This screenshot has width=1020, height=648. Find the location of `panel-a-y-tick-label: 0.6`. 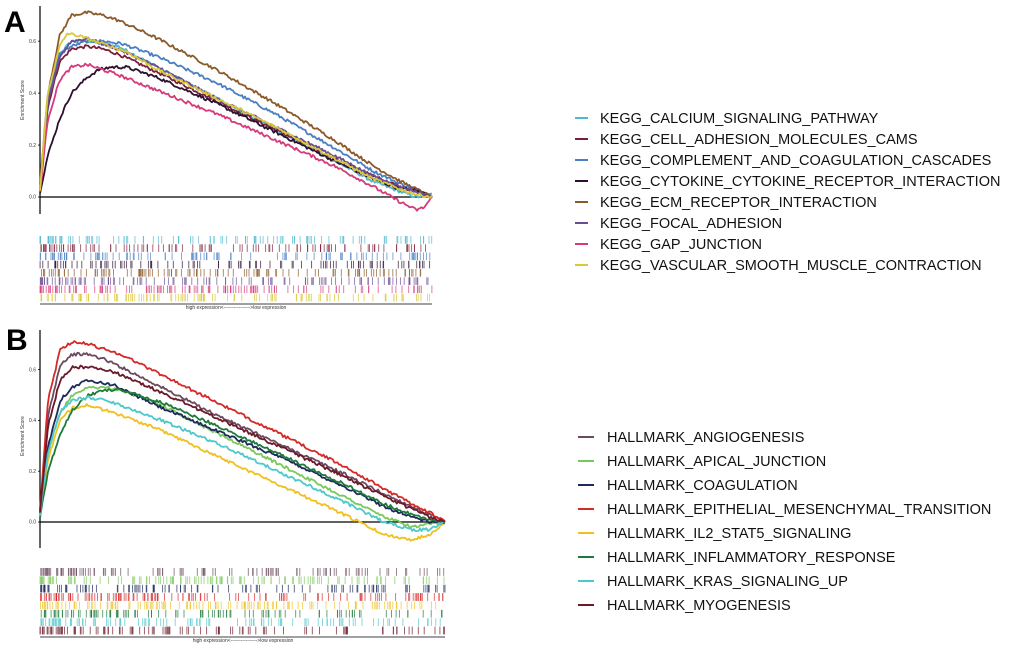

panel-a-y-tick-label: 0.6 is located at coordinates (32, 42).